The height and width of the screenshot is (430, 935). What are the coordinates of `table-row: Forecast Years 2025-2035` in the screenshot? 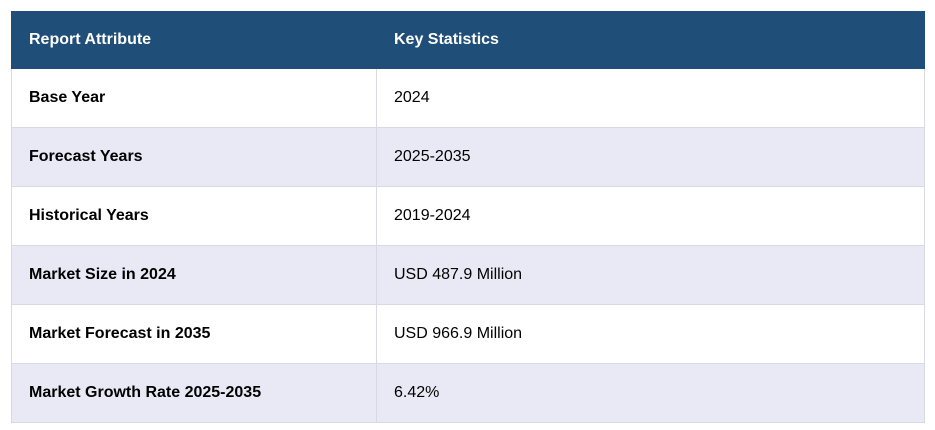 It's located at (468, 157).